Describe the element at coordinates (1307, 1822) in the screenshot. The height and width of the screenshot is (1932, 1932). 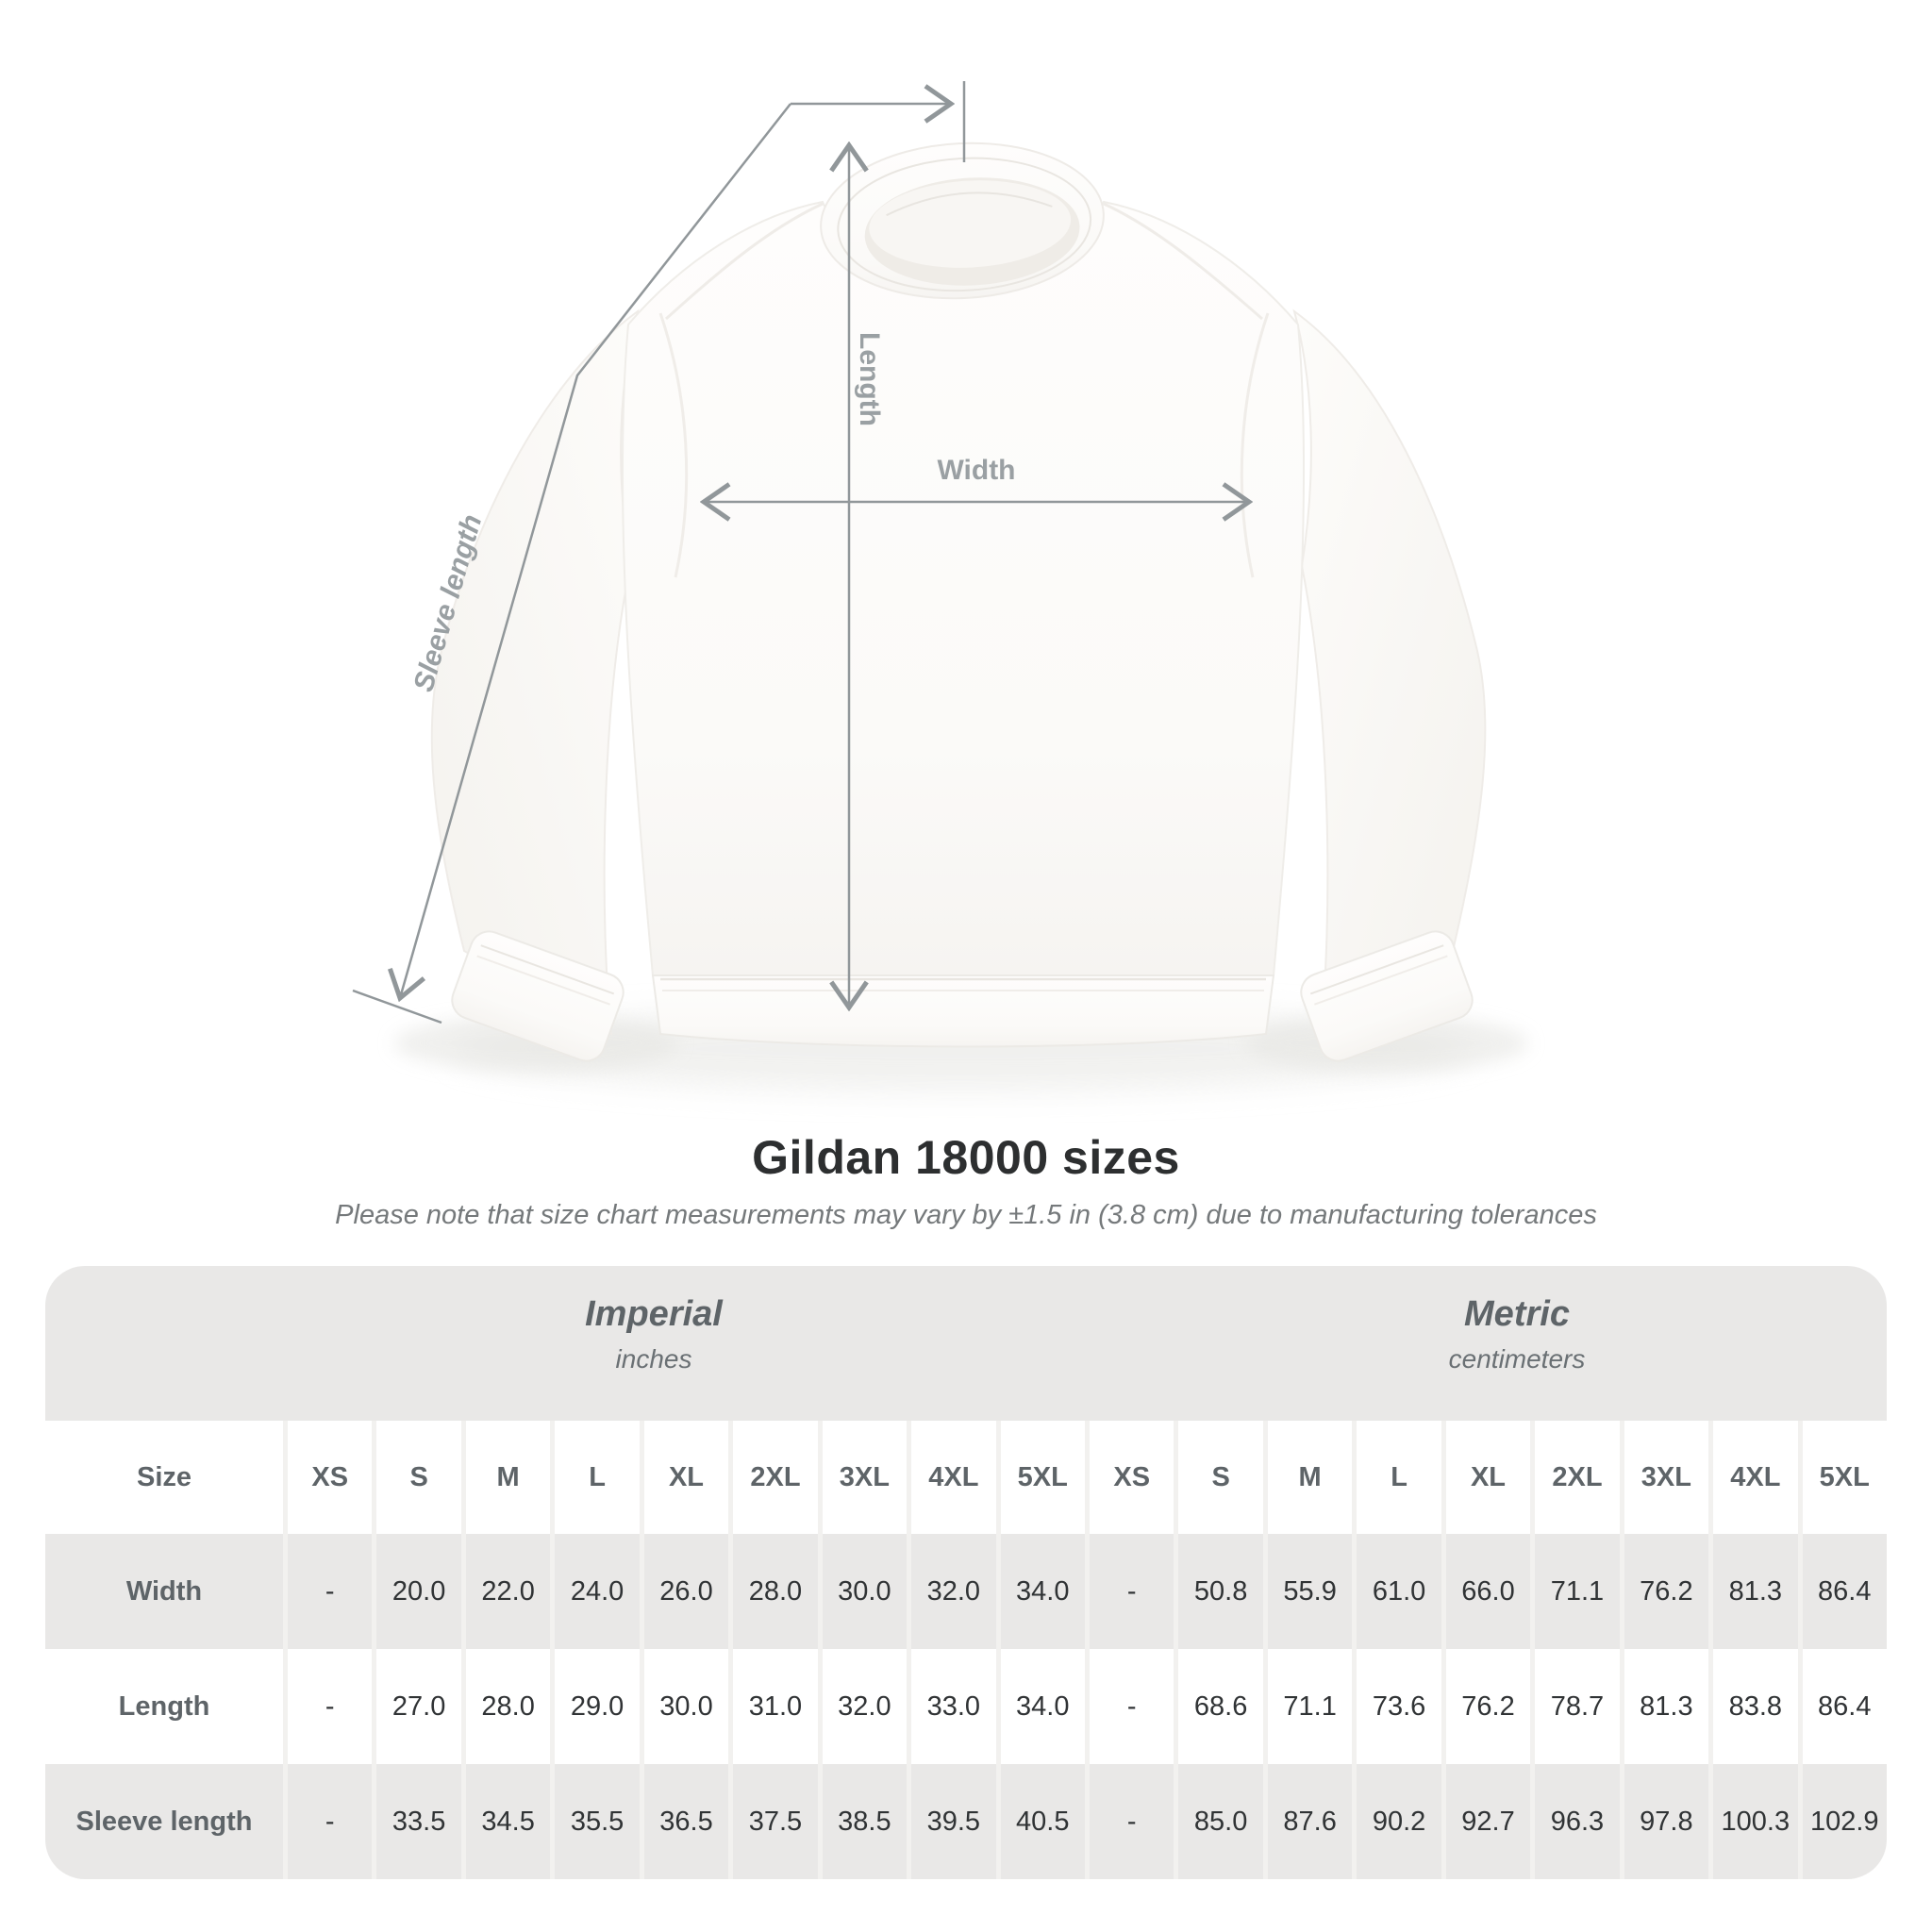
I see `sleeve-value-cell: 87.6` at that location.